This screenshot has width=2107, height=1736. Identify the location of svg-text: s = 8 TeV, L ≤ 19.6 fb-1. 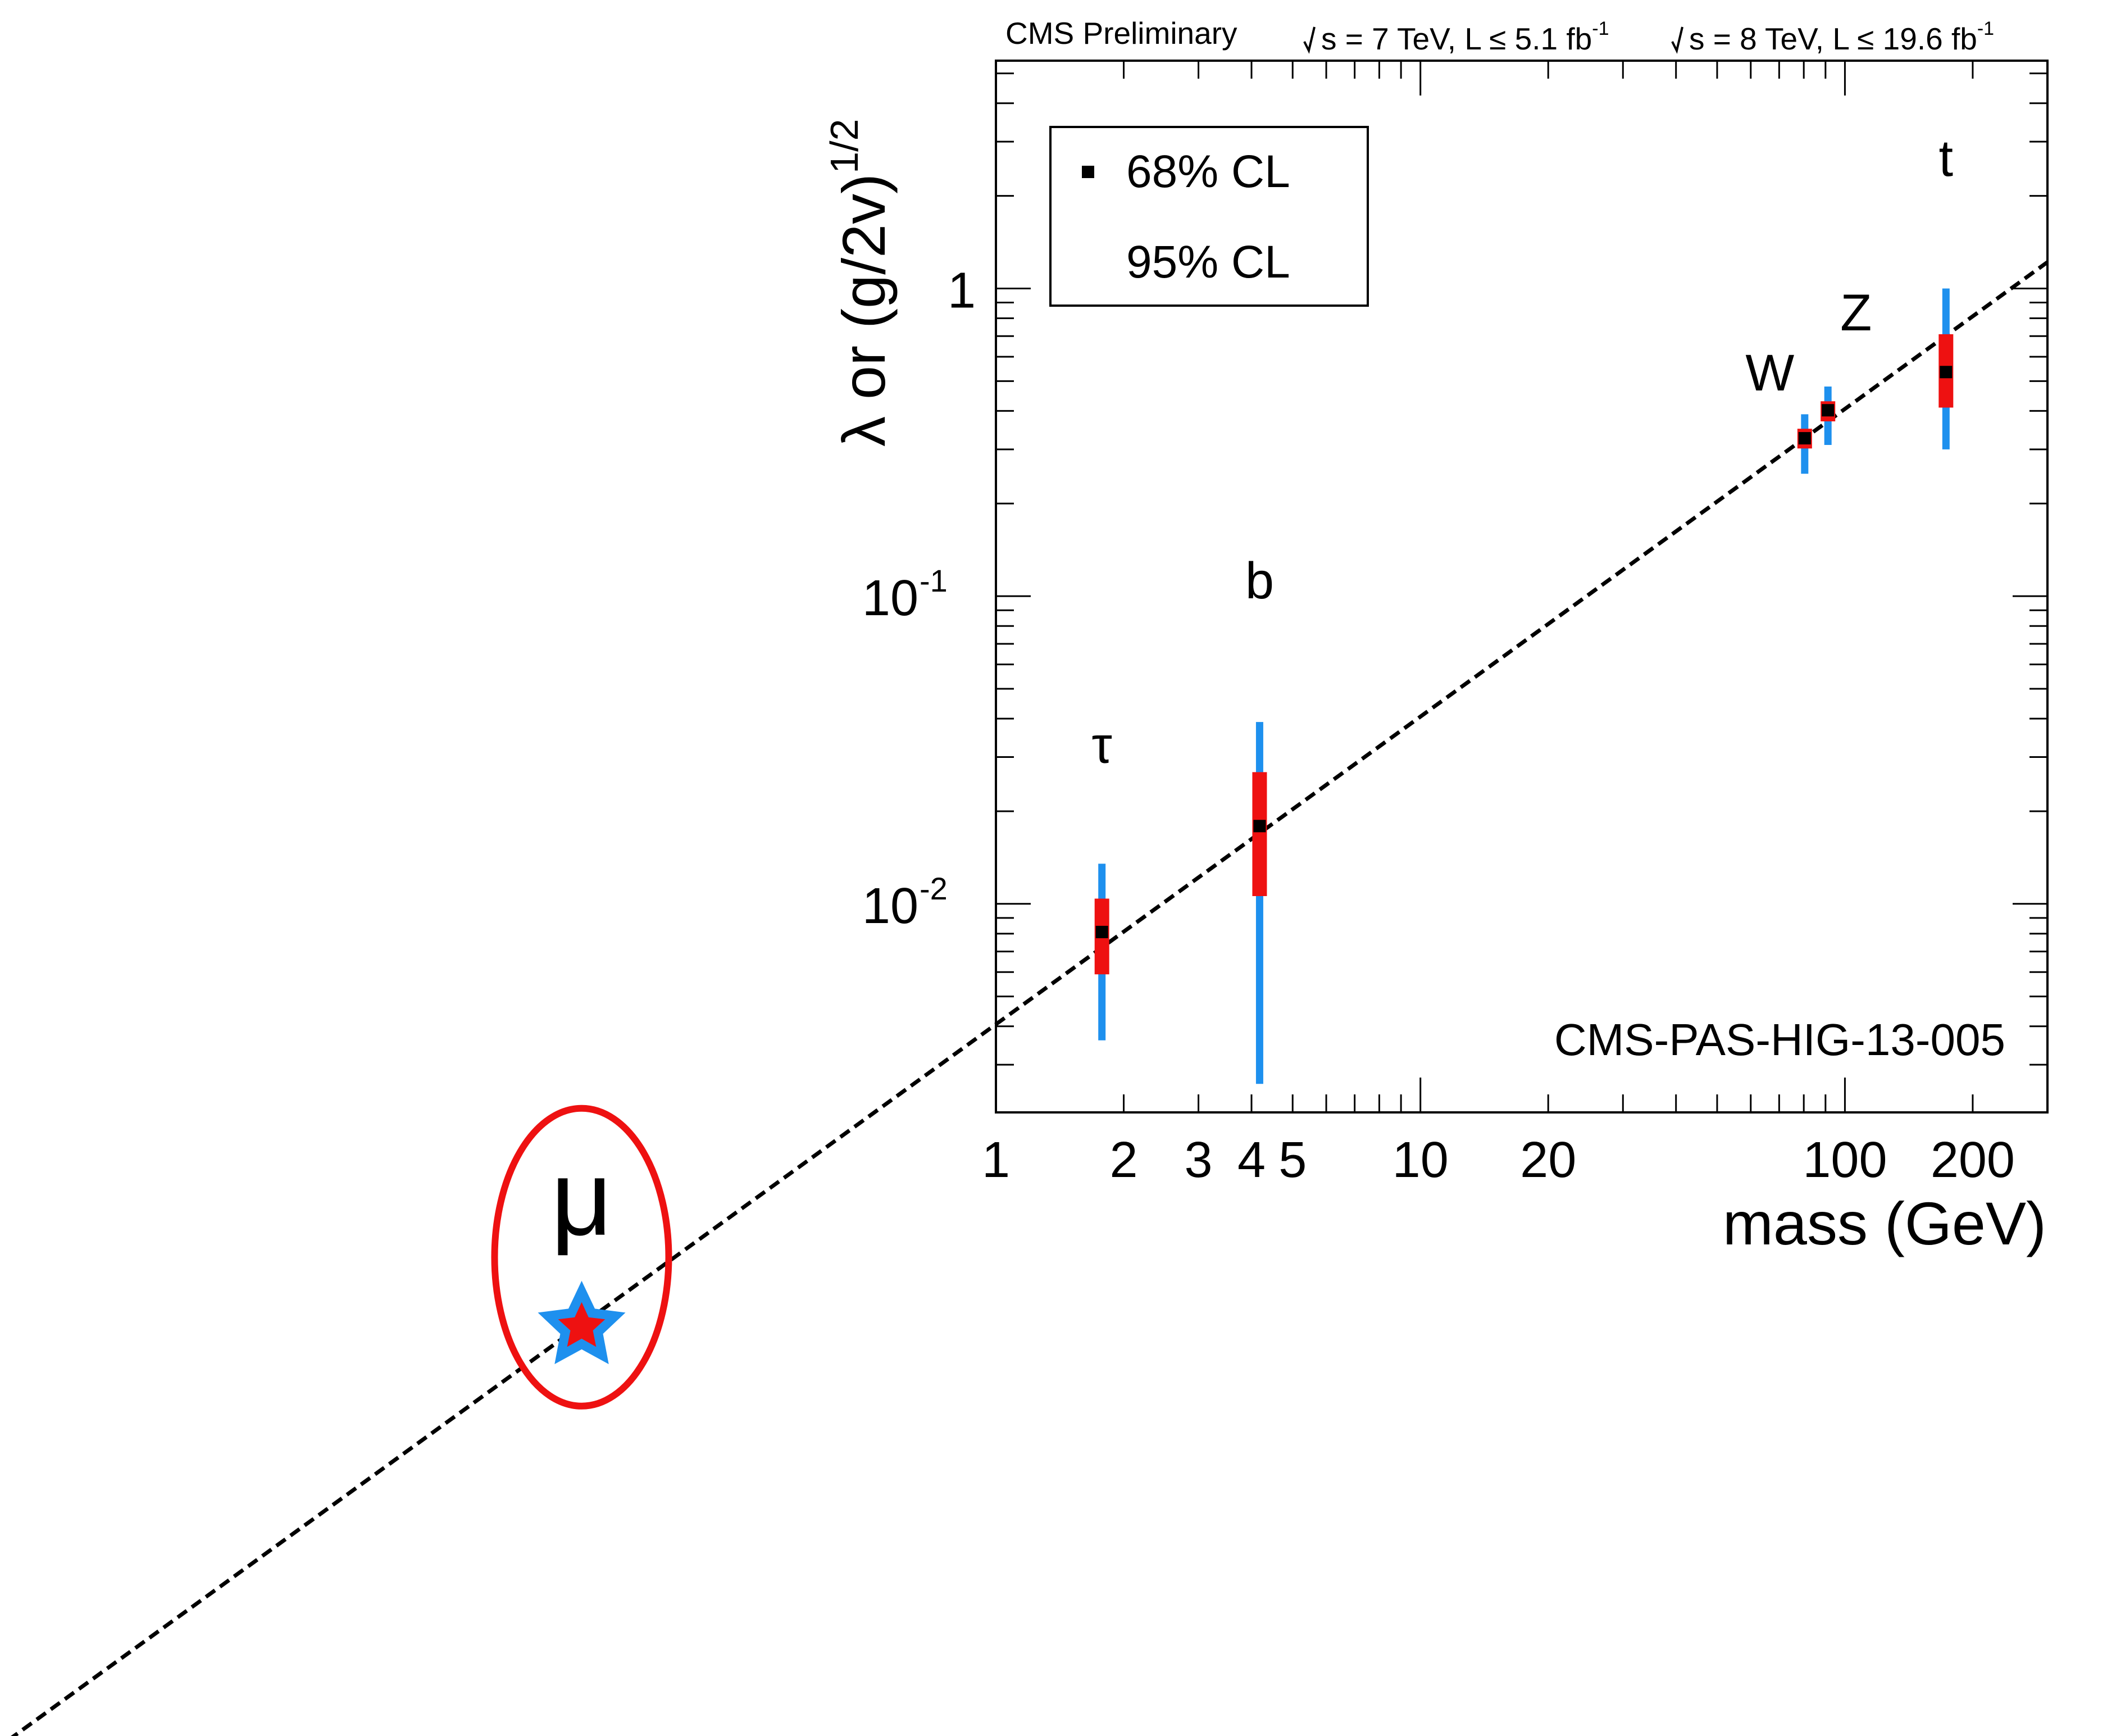
(1841, 37).